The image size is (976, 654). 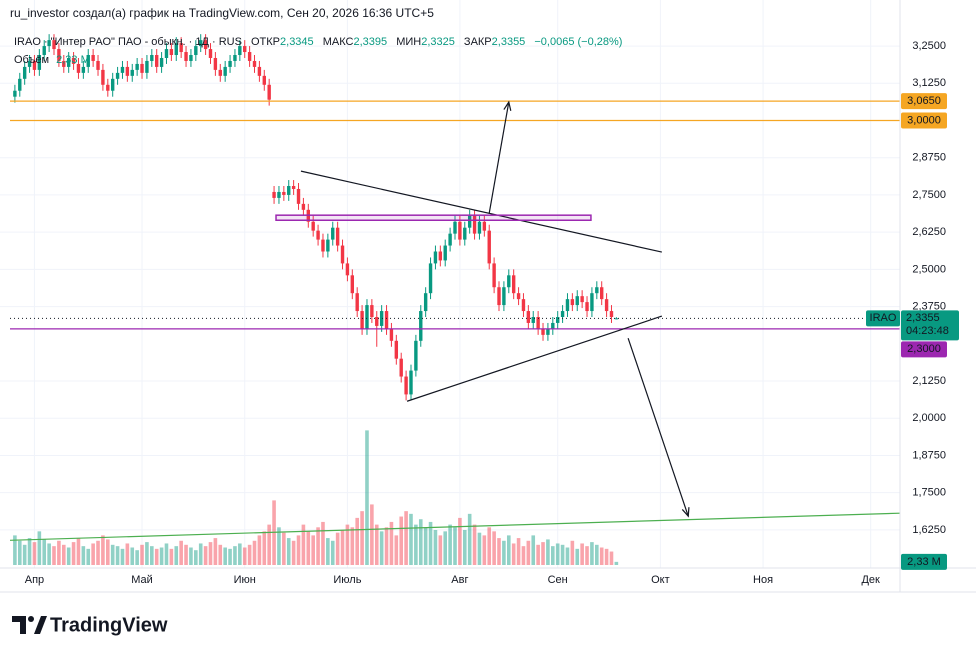 I want to click on ohlc-value: 2,3395, so click(x=370, y=42).